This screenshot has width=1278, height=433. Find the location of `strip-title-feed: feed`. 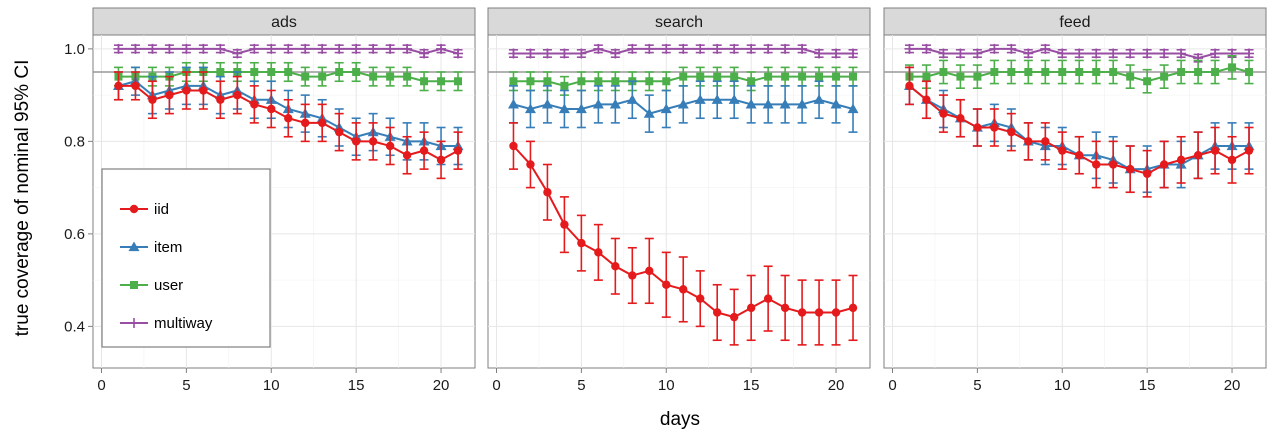

strip-title-feed: feed is located at coordinates (1074, 22).